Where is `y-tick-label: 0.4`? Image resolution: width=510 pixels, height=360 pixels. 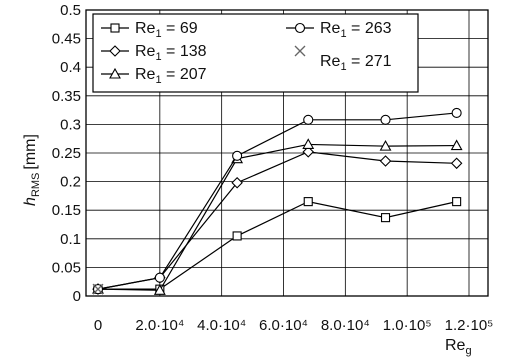 y-tick-label: 0.4 is located at coordinates (70, 67).